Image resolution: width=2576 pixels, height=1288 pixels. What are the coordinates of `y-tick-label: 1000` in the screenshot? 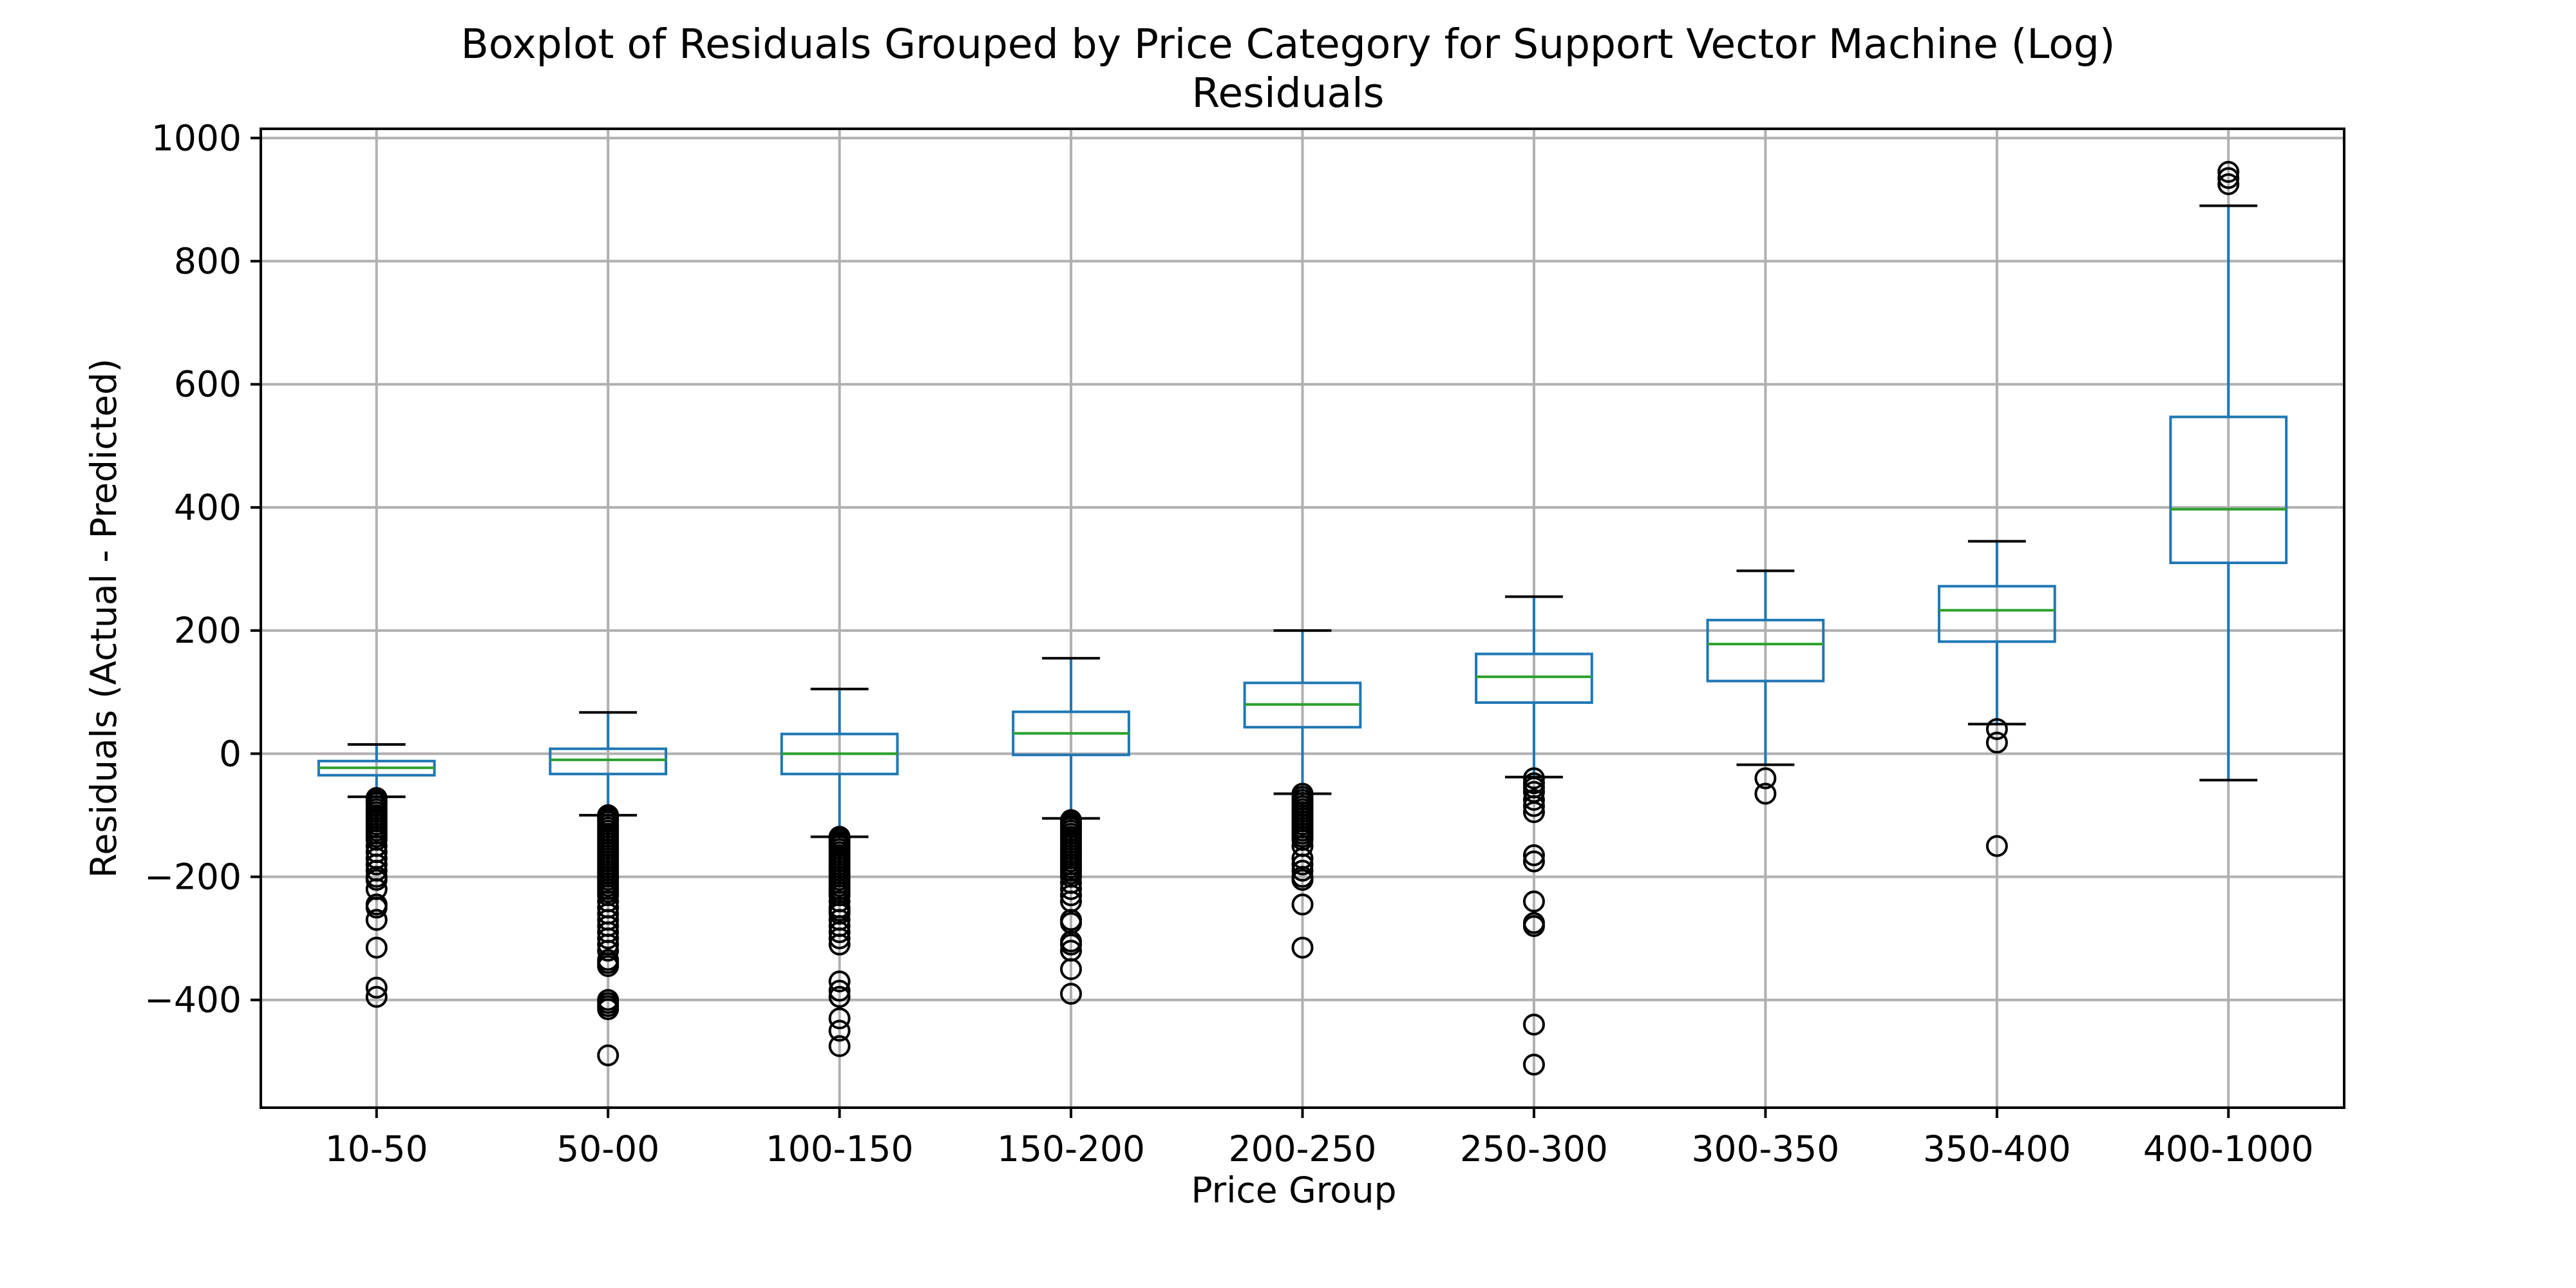 It's located at (197, 137).